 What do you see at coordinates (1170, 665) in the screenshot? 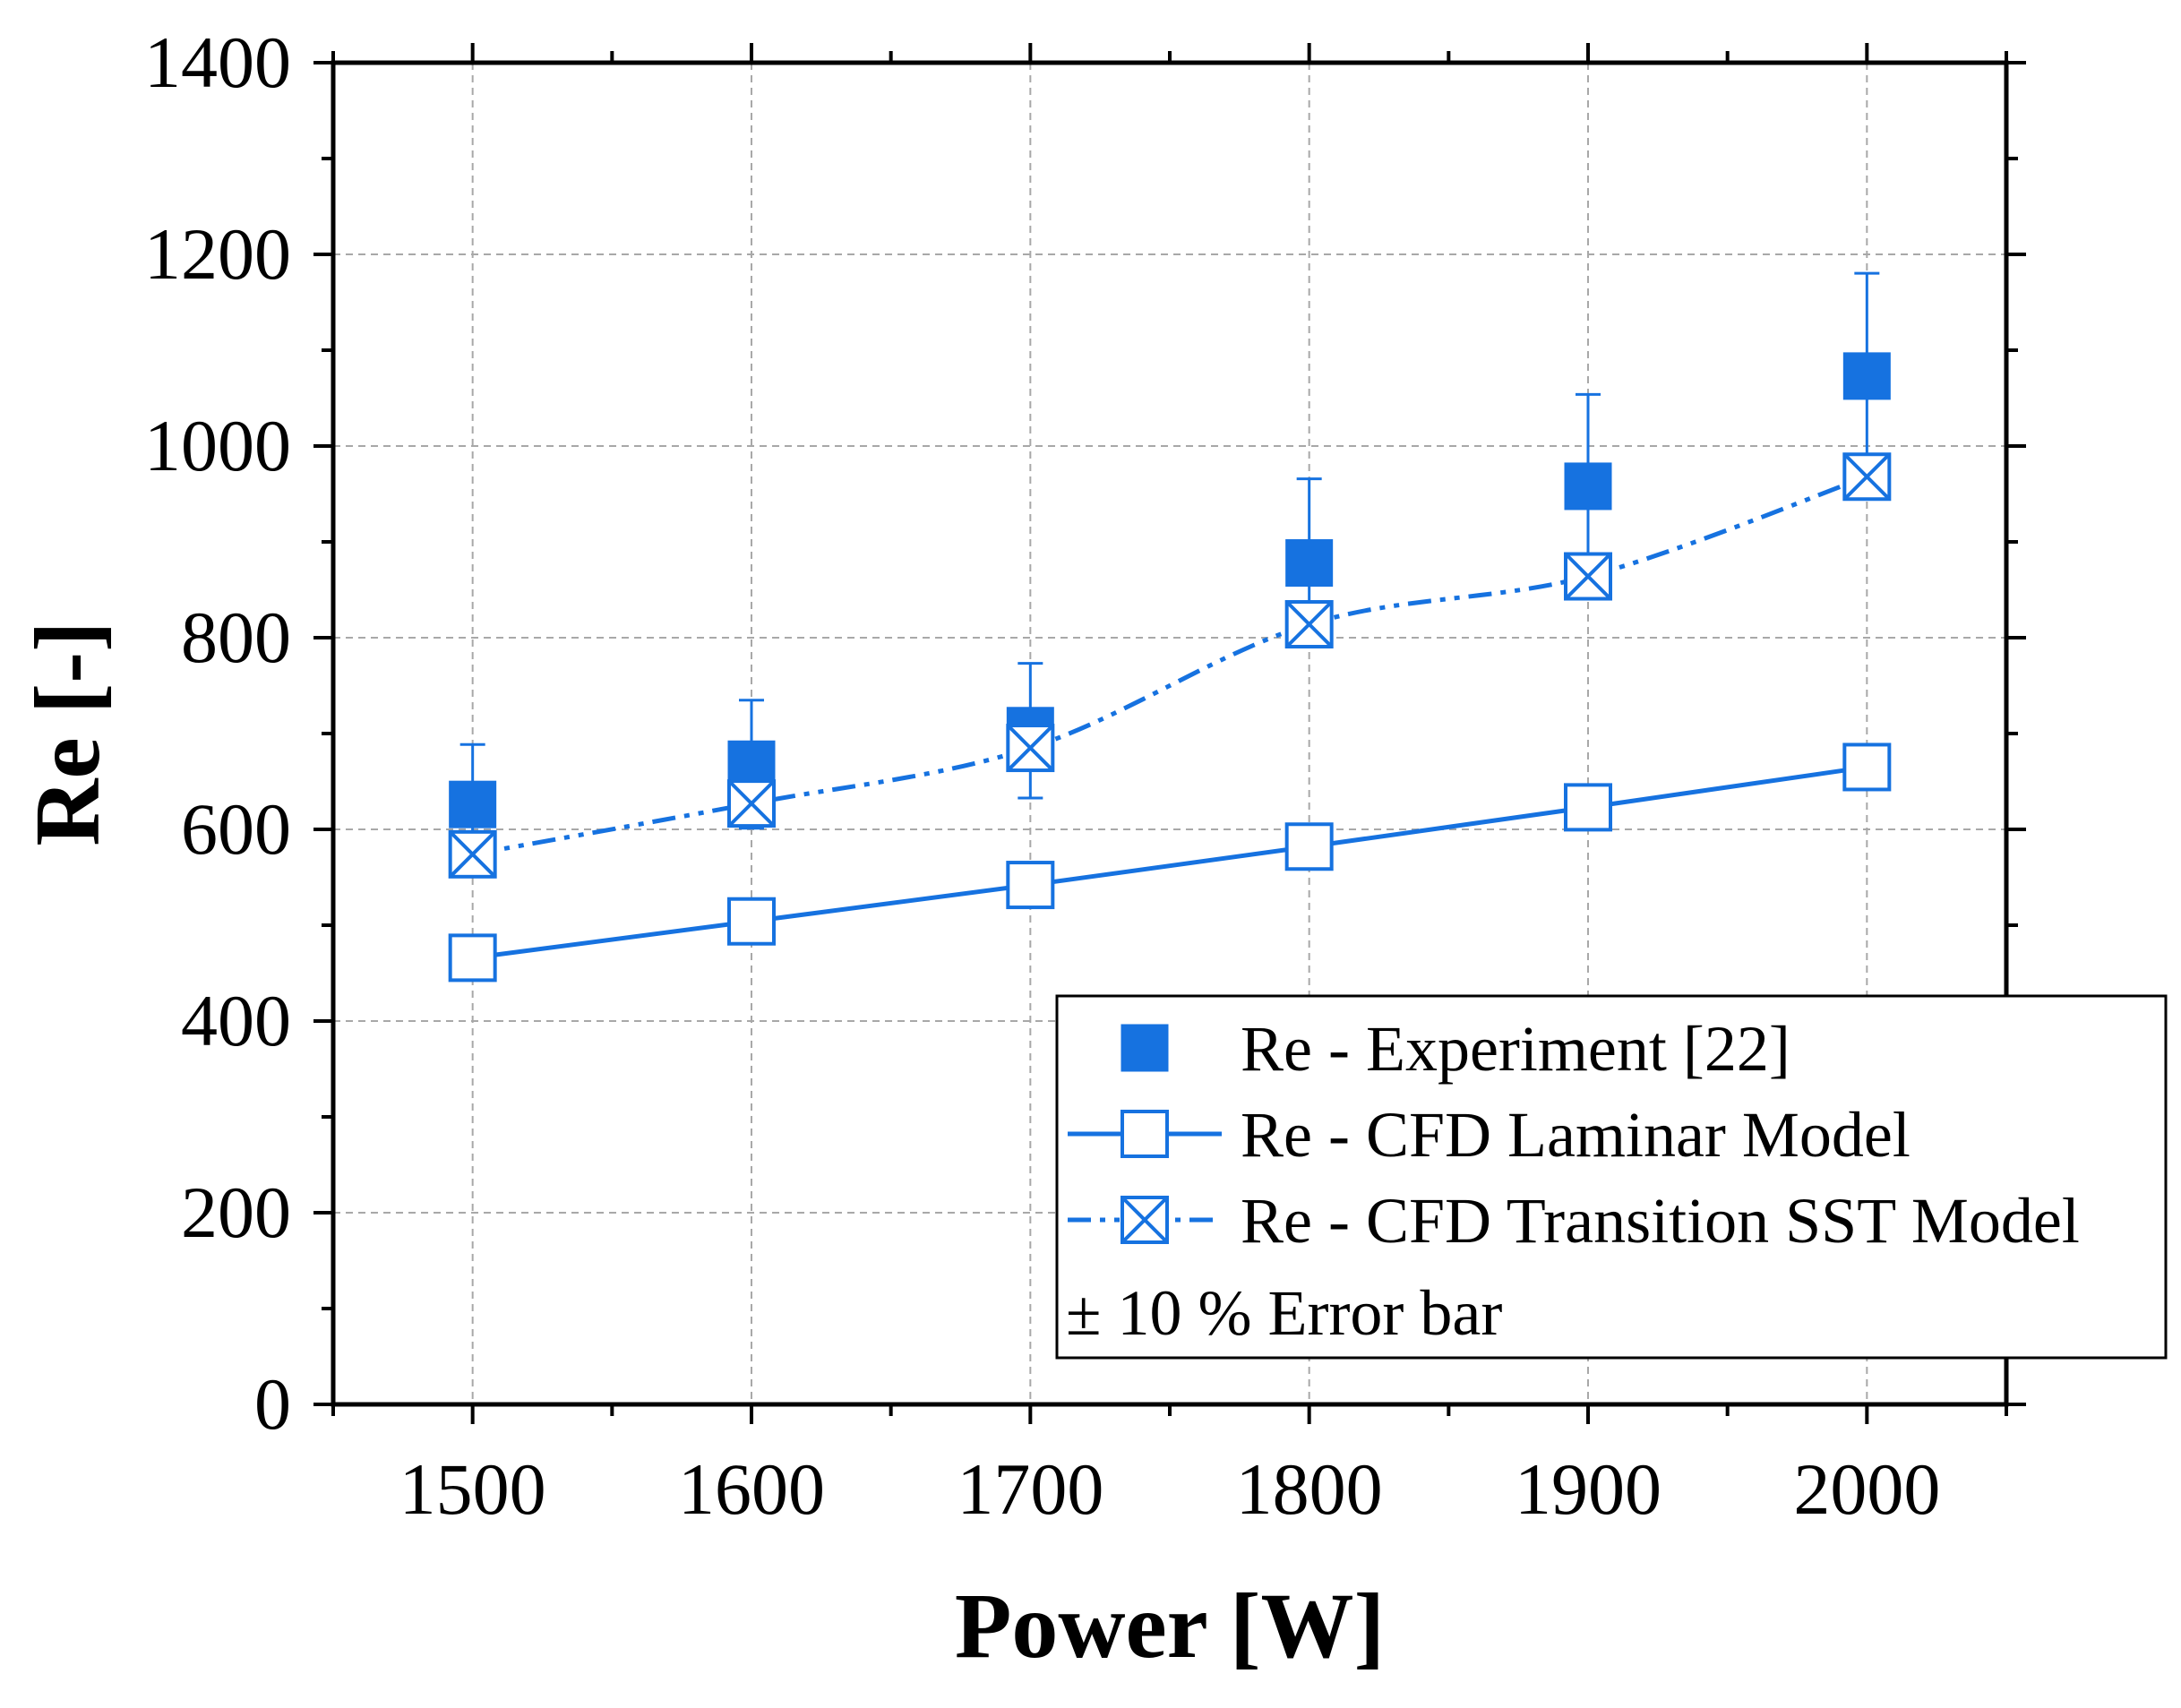
I see `transition-sst-line` at bounding box center [1170, 665].